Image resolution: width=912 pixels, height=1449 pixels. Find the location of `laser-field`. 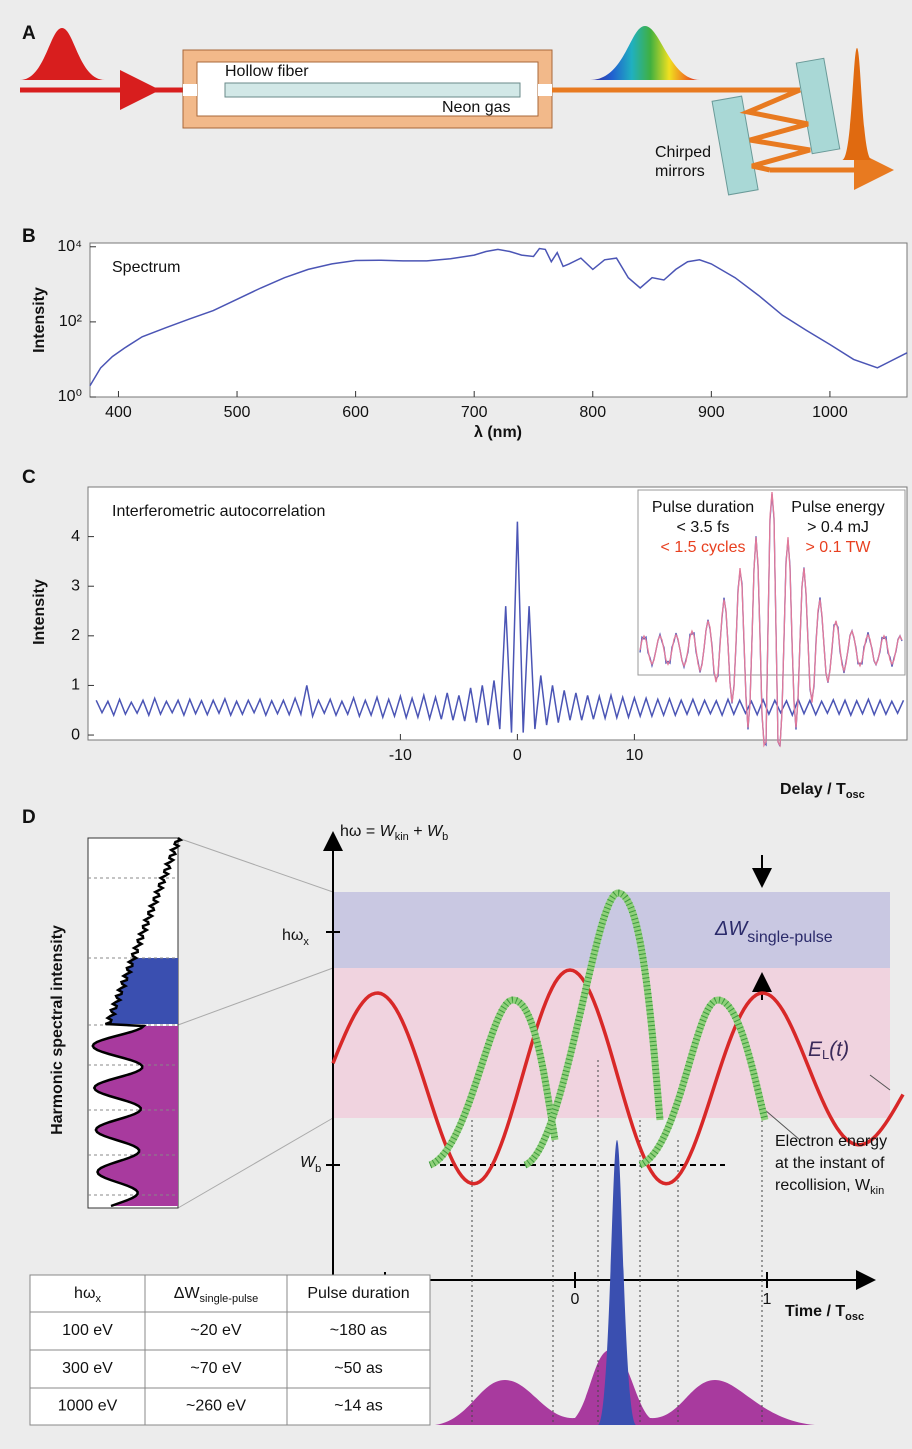

laser-field is located at coordinates (618, 1077).